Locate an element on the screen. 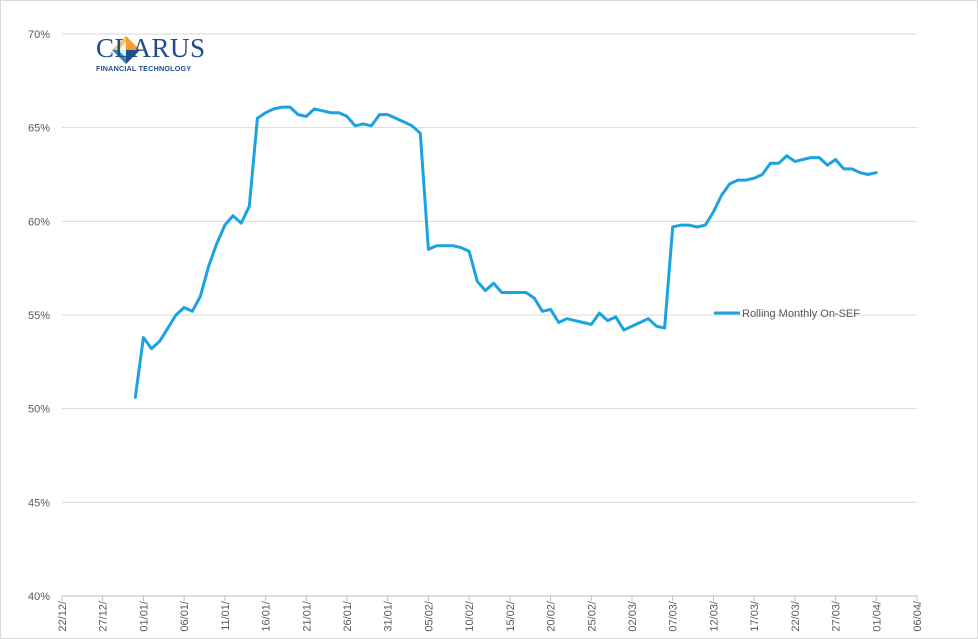 The width and height of the screenshot is (978, 639). x-tick-label: 02/03/ is located at coordinates (633, 616).